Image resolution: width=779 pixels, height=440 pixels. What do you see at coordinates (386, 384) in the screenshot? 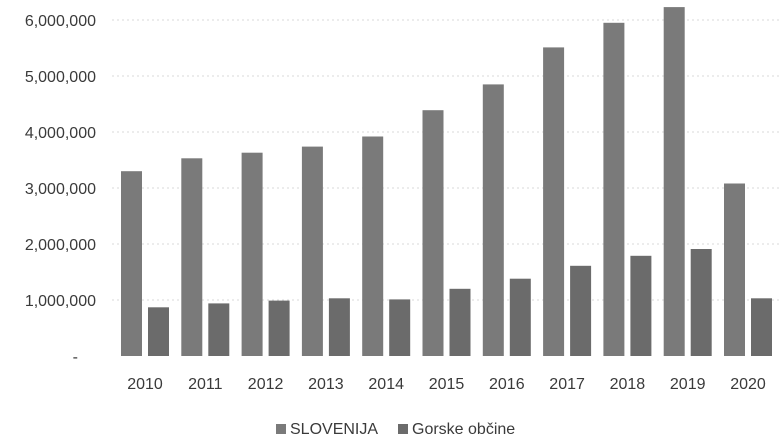
I see `x-tick-label: 2014` at bounding box center [386, 384].